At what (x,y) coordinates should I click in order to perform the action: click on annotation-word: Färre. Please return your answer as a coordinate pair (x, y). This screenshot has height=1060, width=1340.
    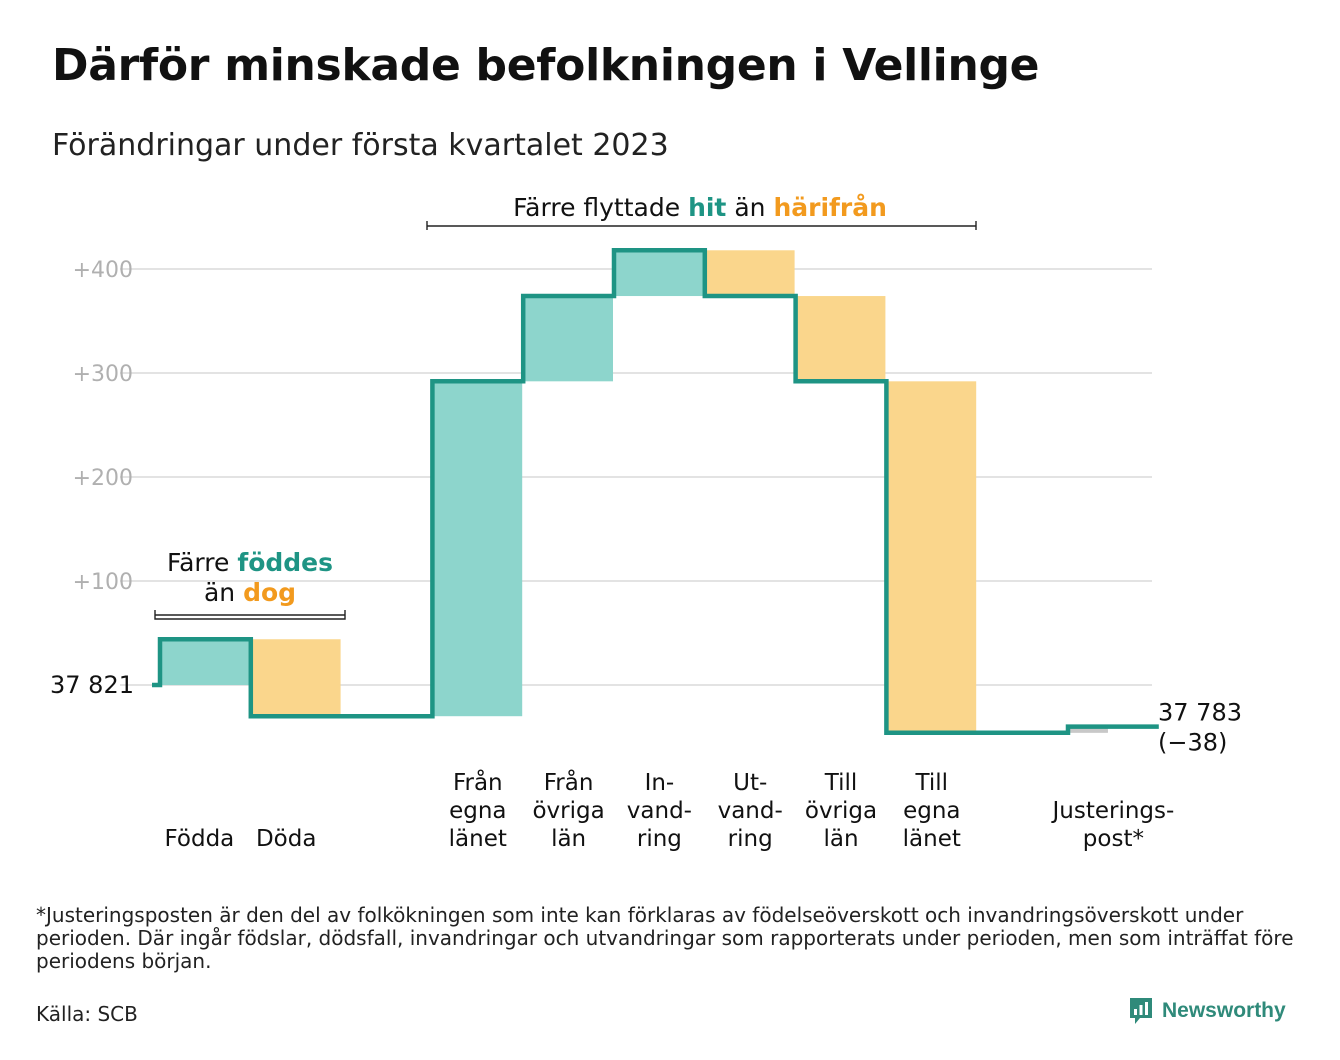
    Looking at the image, I should click on (202, 562).